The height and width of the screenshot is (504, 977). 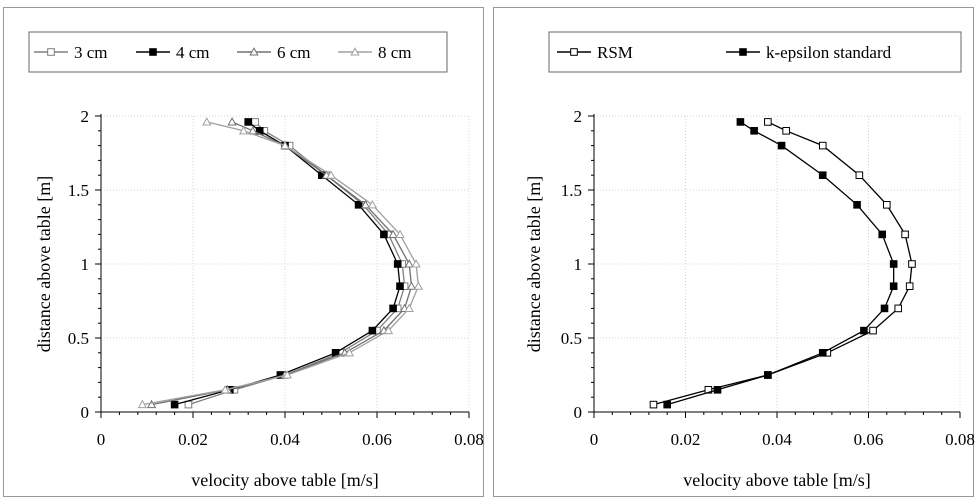 What do you see at coordinates (395, 52) in the screenshot?
I see `legend-label: 8 cm` at bounding box center [395, 52].